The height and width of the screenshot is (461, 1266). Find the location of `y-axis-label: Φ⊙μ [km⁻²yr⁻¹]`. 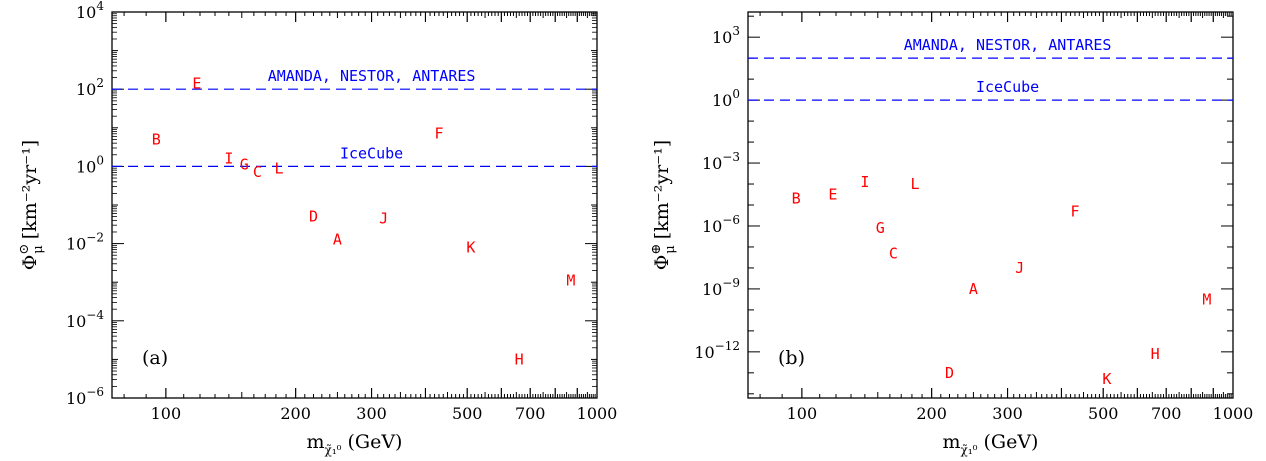

y-axis-label: Φ⊙μ [km⁻²yr⁻¹] is located at coordinates (31, 205).